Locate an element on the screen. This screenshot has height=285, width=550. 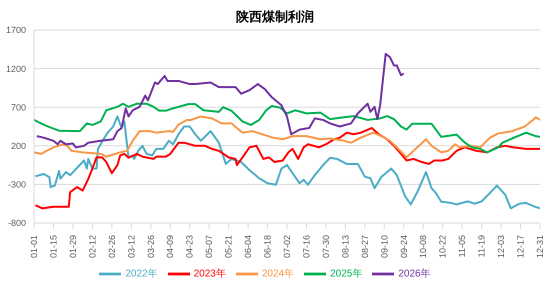
x-tick-label: 10-08 is located at coordinates (423, 246).